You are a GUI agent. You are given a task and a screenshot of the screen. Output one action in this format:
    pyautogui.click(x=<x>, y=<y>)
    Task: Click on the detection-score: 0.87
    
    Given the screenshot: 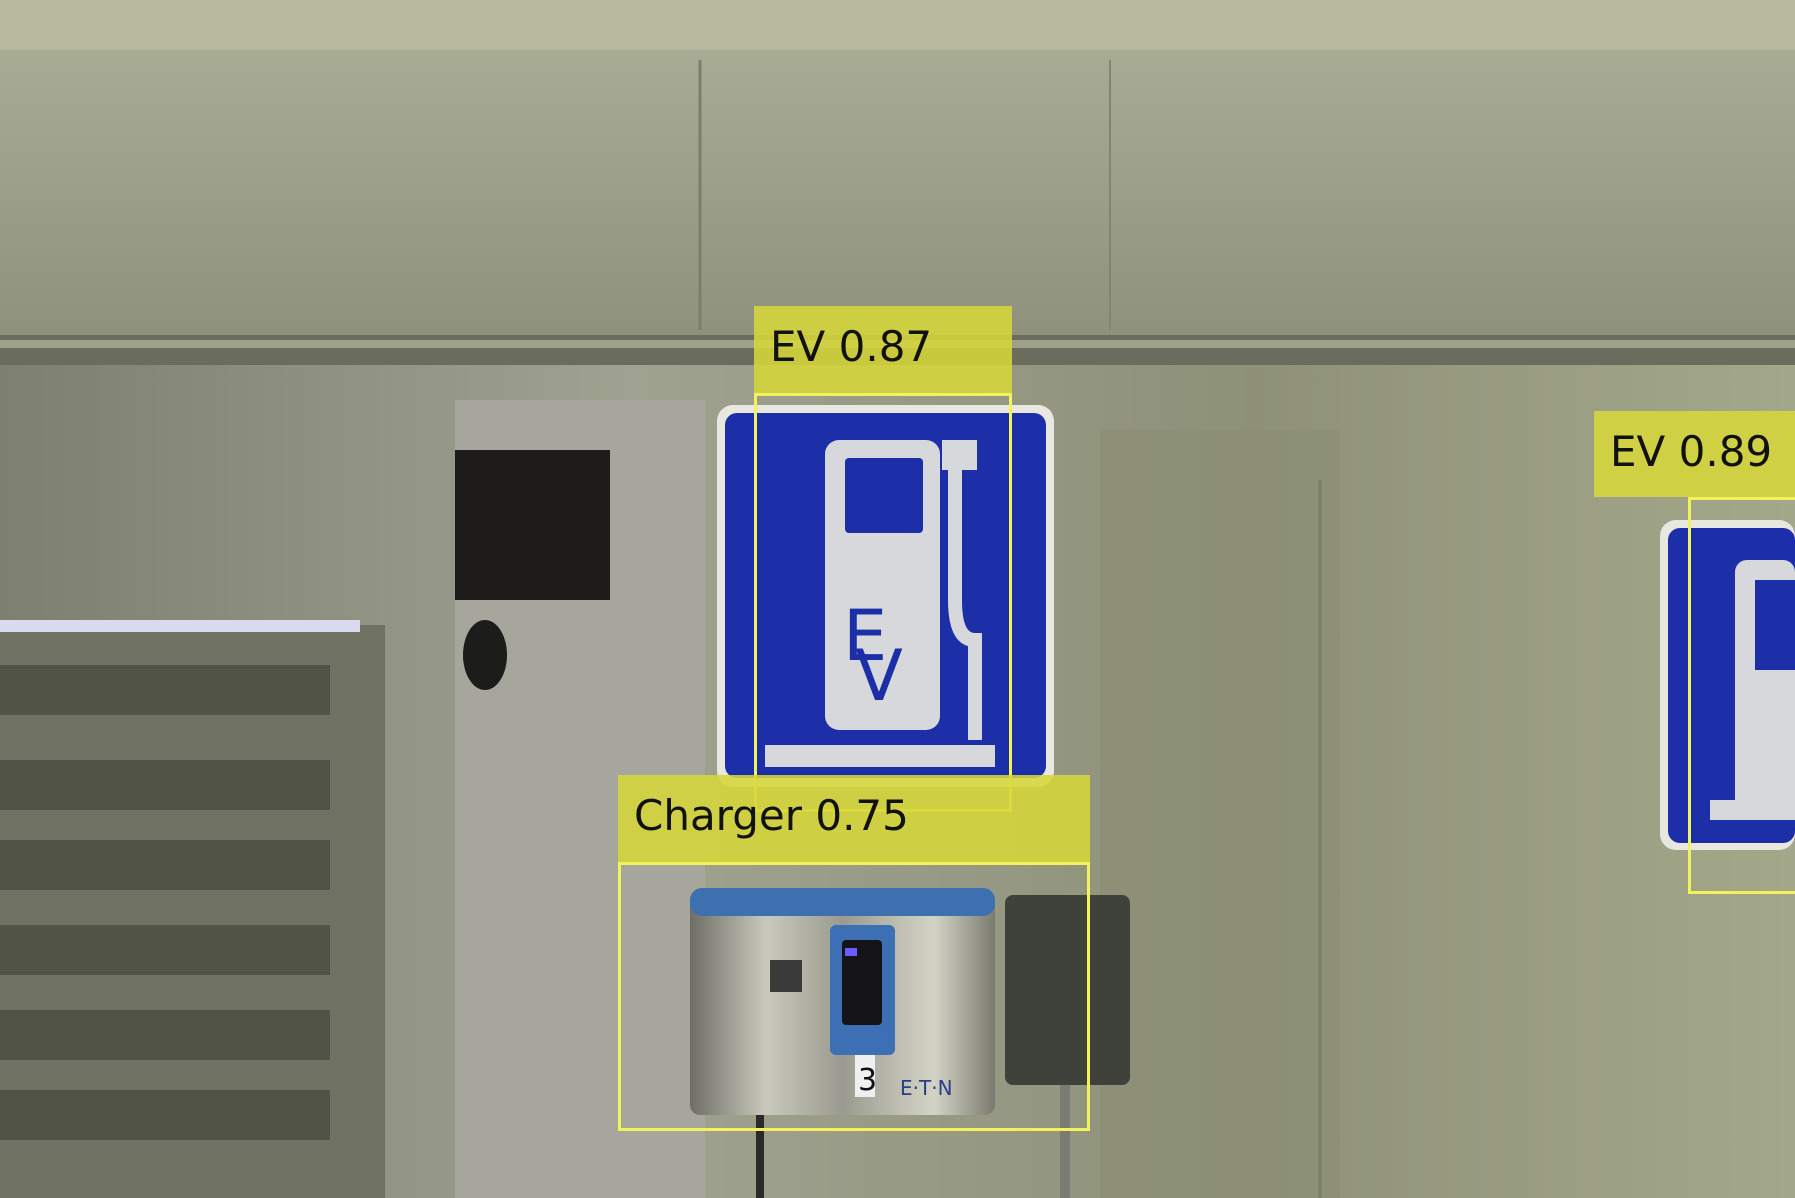 What is the action you would take?
    pyautogui.click(x=885, y=346)
    